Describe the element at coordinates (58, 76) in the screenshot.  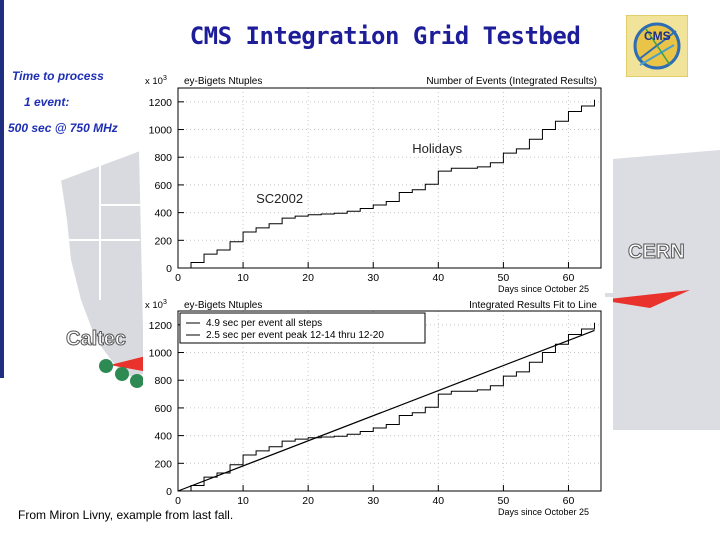
I see `time-to-process-label: Time to process` at that location.